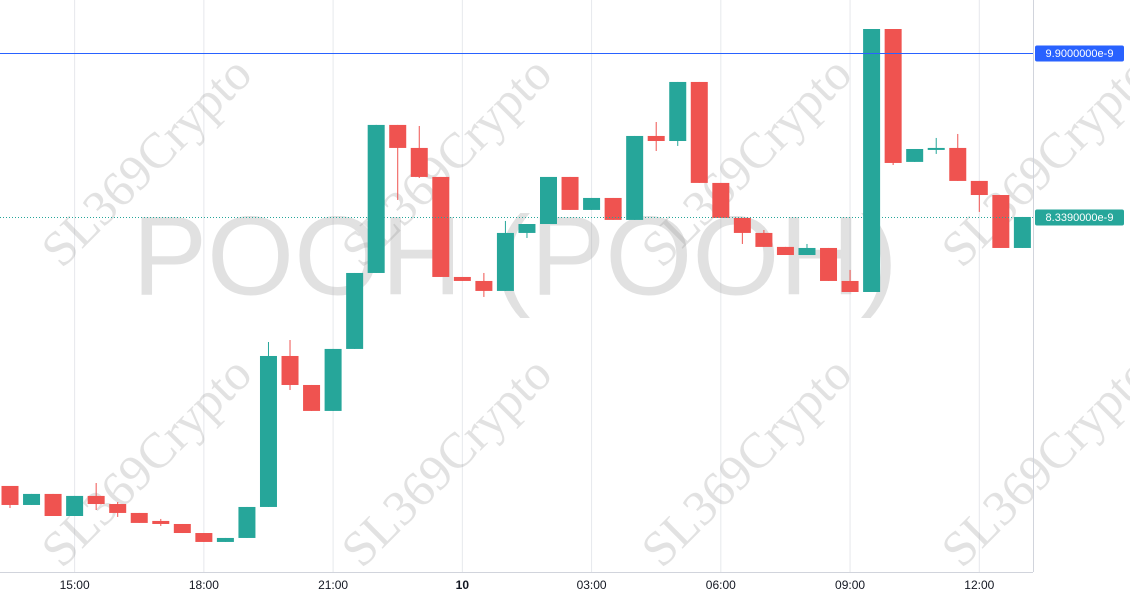 This screenshot has height=600, width=1130. I want to click on price-label: 9.9000000e-9, so click(1080, 54).